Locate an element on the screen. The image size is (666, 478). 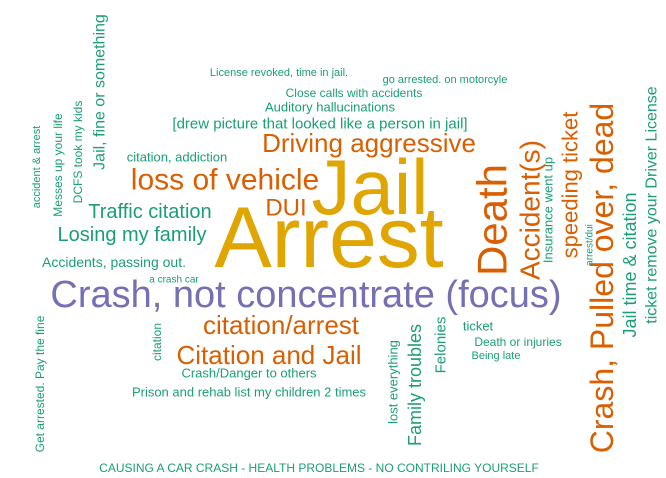
word: accident & arrest is located at coordinates (37, 167).